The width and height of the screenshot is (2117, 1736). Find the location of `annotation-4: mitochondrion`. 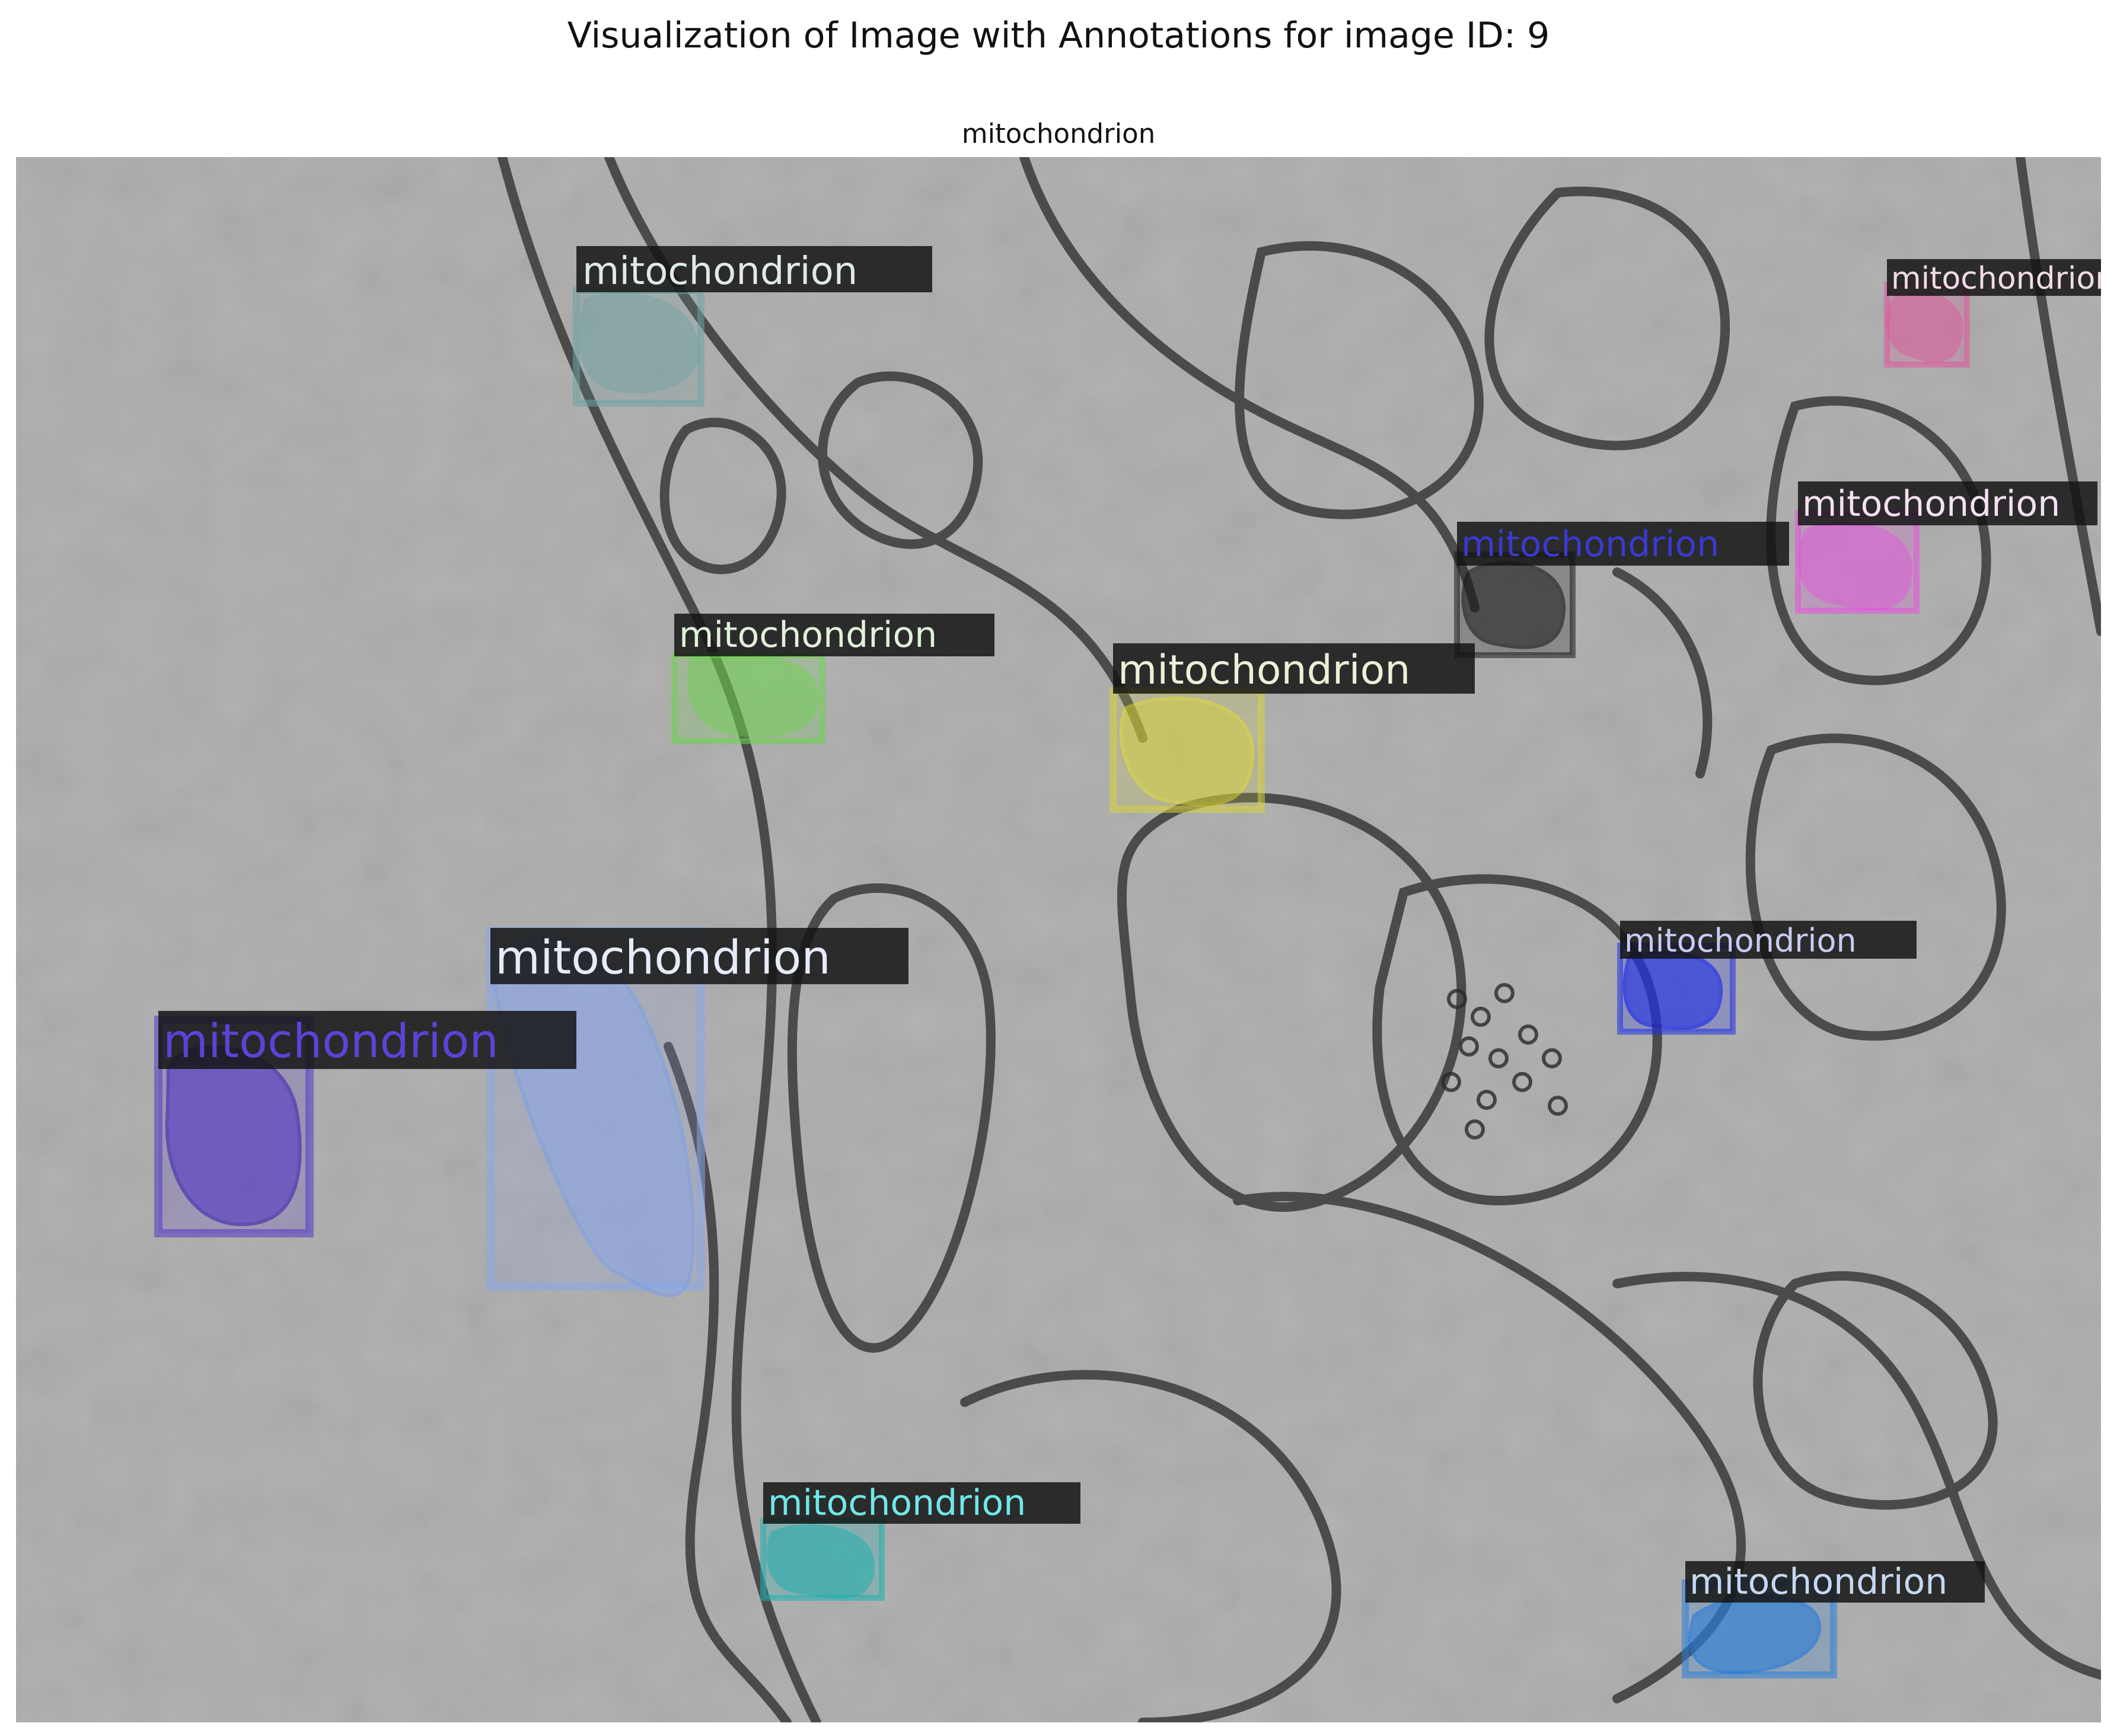

annotation-4: mitochondrion is located at coordinates (832, 679).